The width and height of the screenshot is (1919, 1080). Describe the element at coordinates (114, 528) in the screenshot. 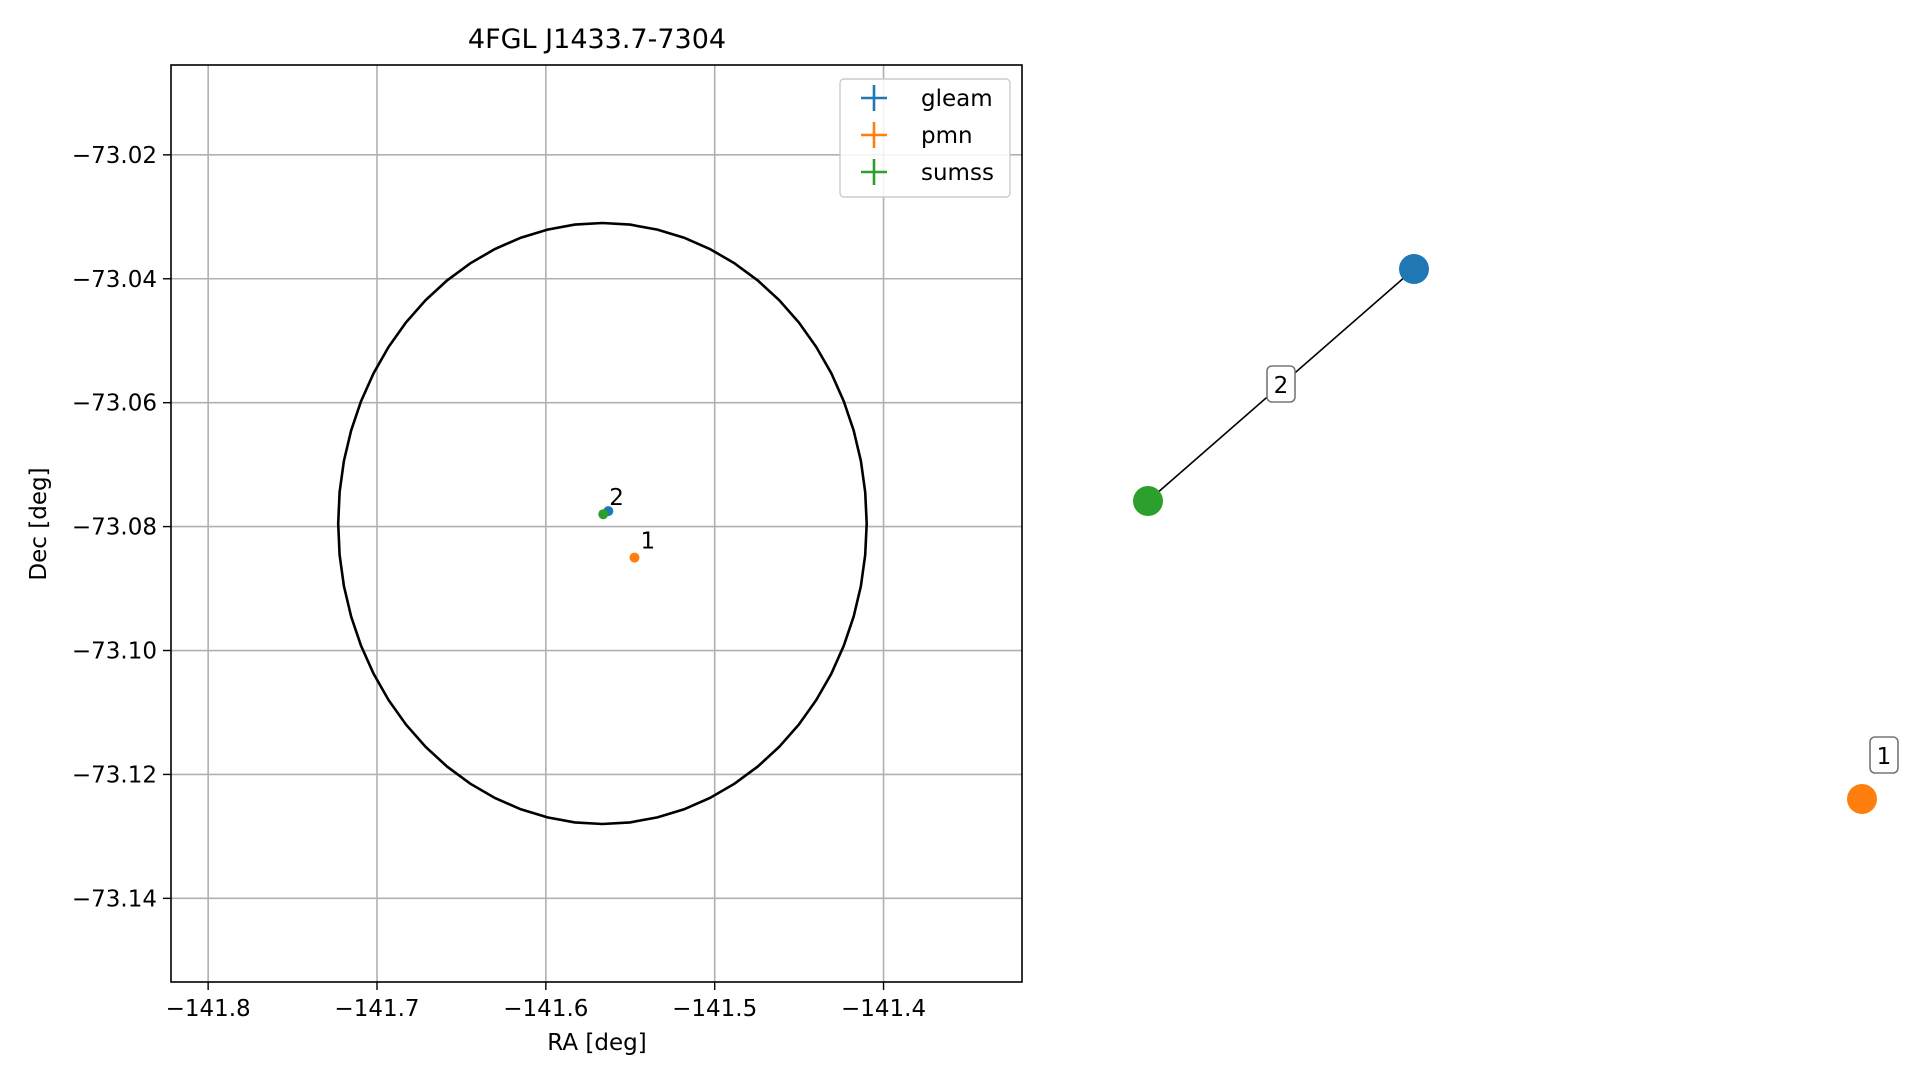

I see `y-tick-label: −73.08` at that location.